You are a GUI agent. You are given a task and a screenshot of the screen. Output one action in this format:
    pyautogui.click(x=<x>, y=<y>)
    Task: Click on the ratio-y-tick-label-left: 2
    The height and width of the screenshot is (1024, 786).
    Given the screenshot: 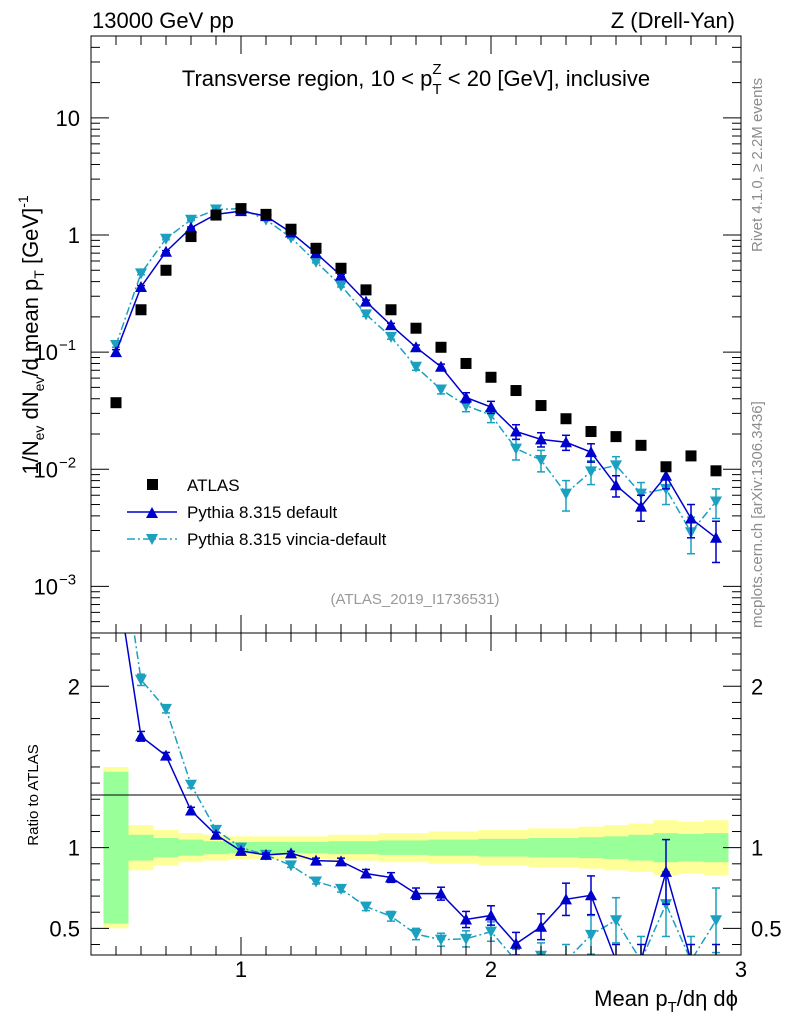 What is the action you would take?
    pyautogui.click(x=74, y=686)
    